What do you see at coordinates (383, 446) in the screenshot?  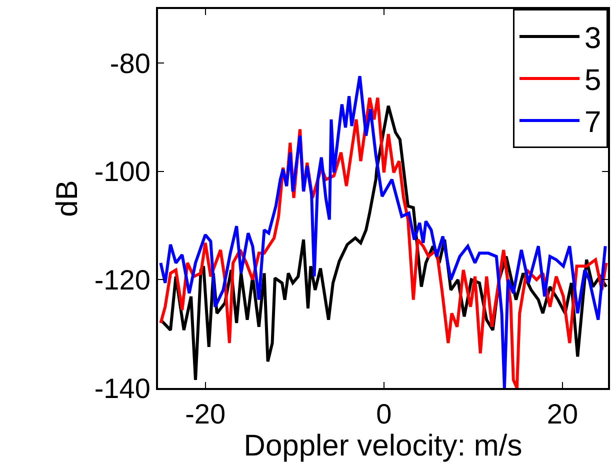 I see `x-axis-title: Doppler velocity: m/s` at bounding box center [383, 446].